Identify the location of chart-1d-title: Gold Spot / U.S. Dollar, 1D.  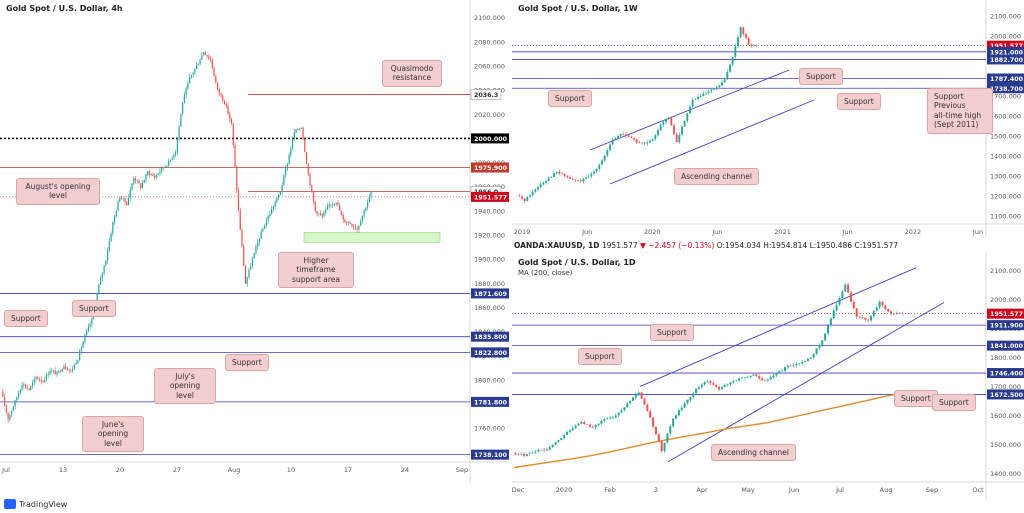
(577, 262).